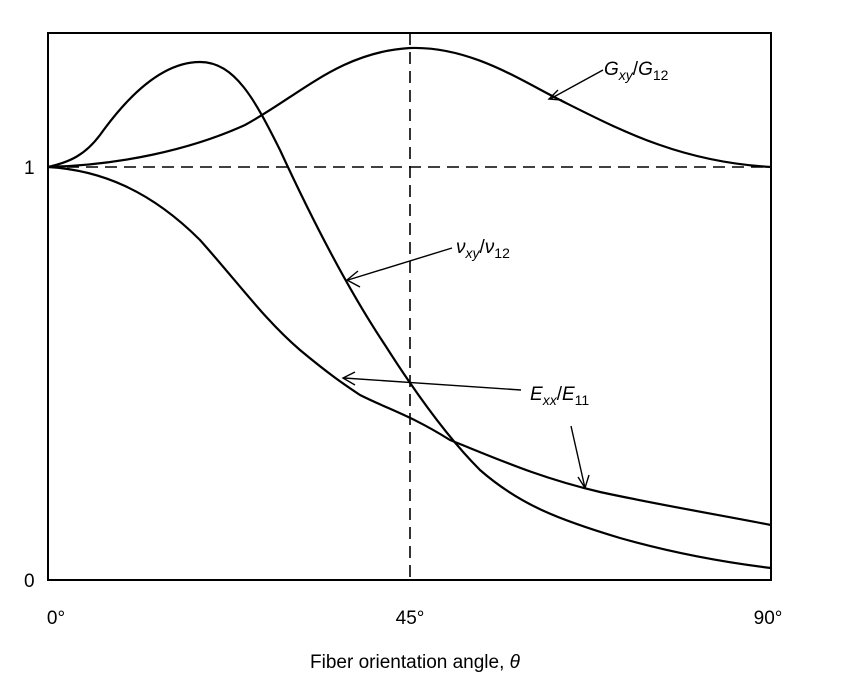 This screenshot has height=680, width=841. Describe the element at coordinates (465, 430) in the screenshot. I see `label-exx-e11: Exx/E11` at that location.